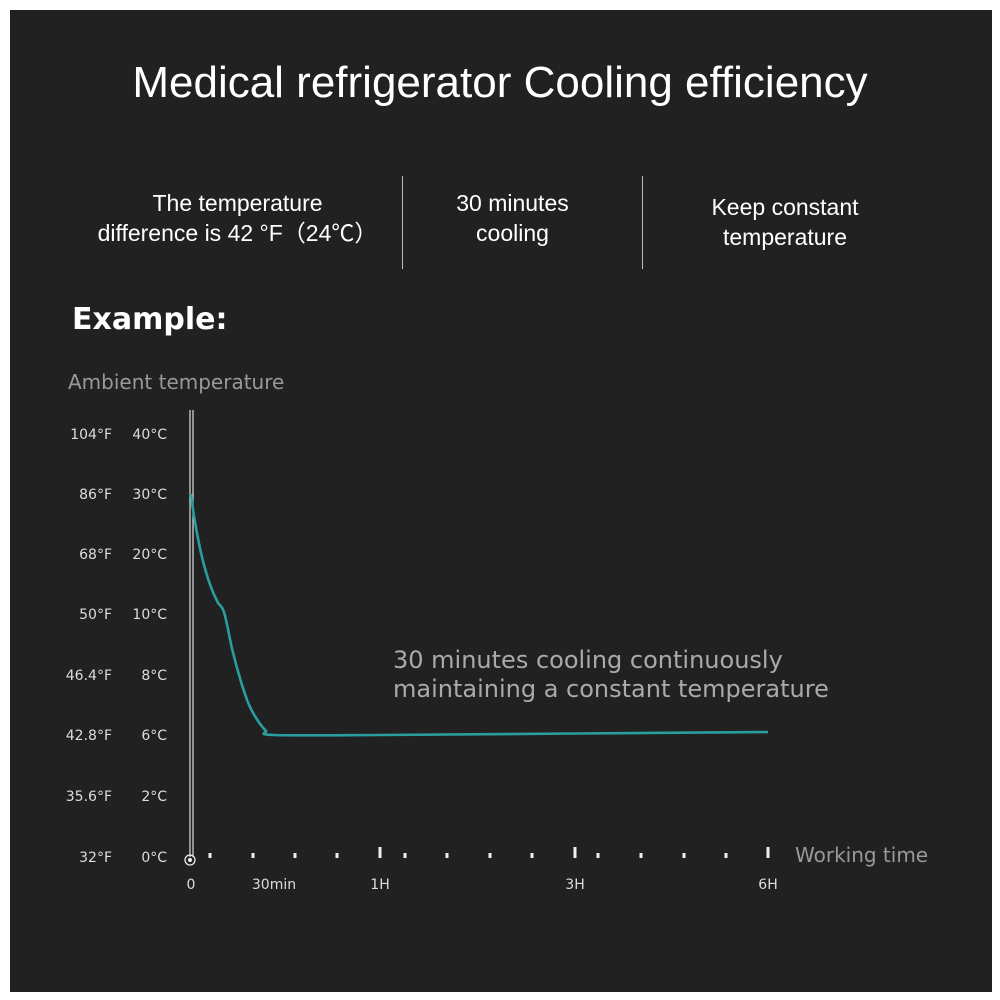 This screenshot has width=1000, height=1000. What do you see at coordinates (89, 797) in the screenshot?
I see `y-tick-label-f: 35.6°F` at bounding box center [89, 797].